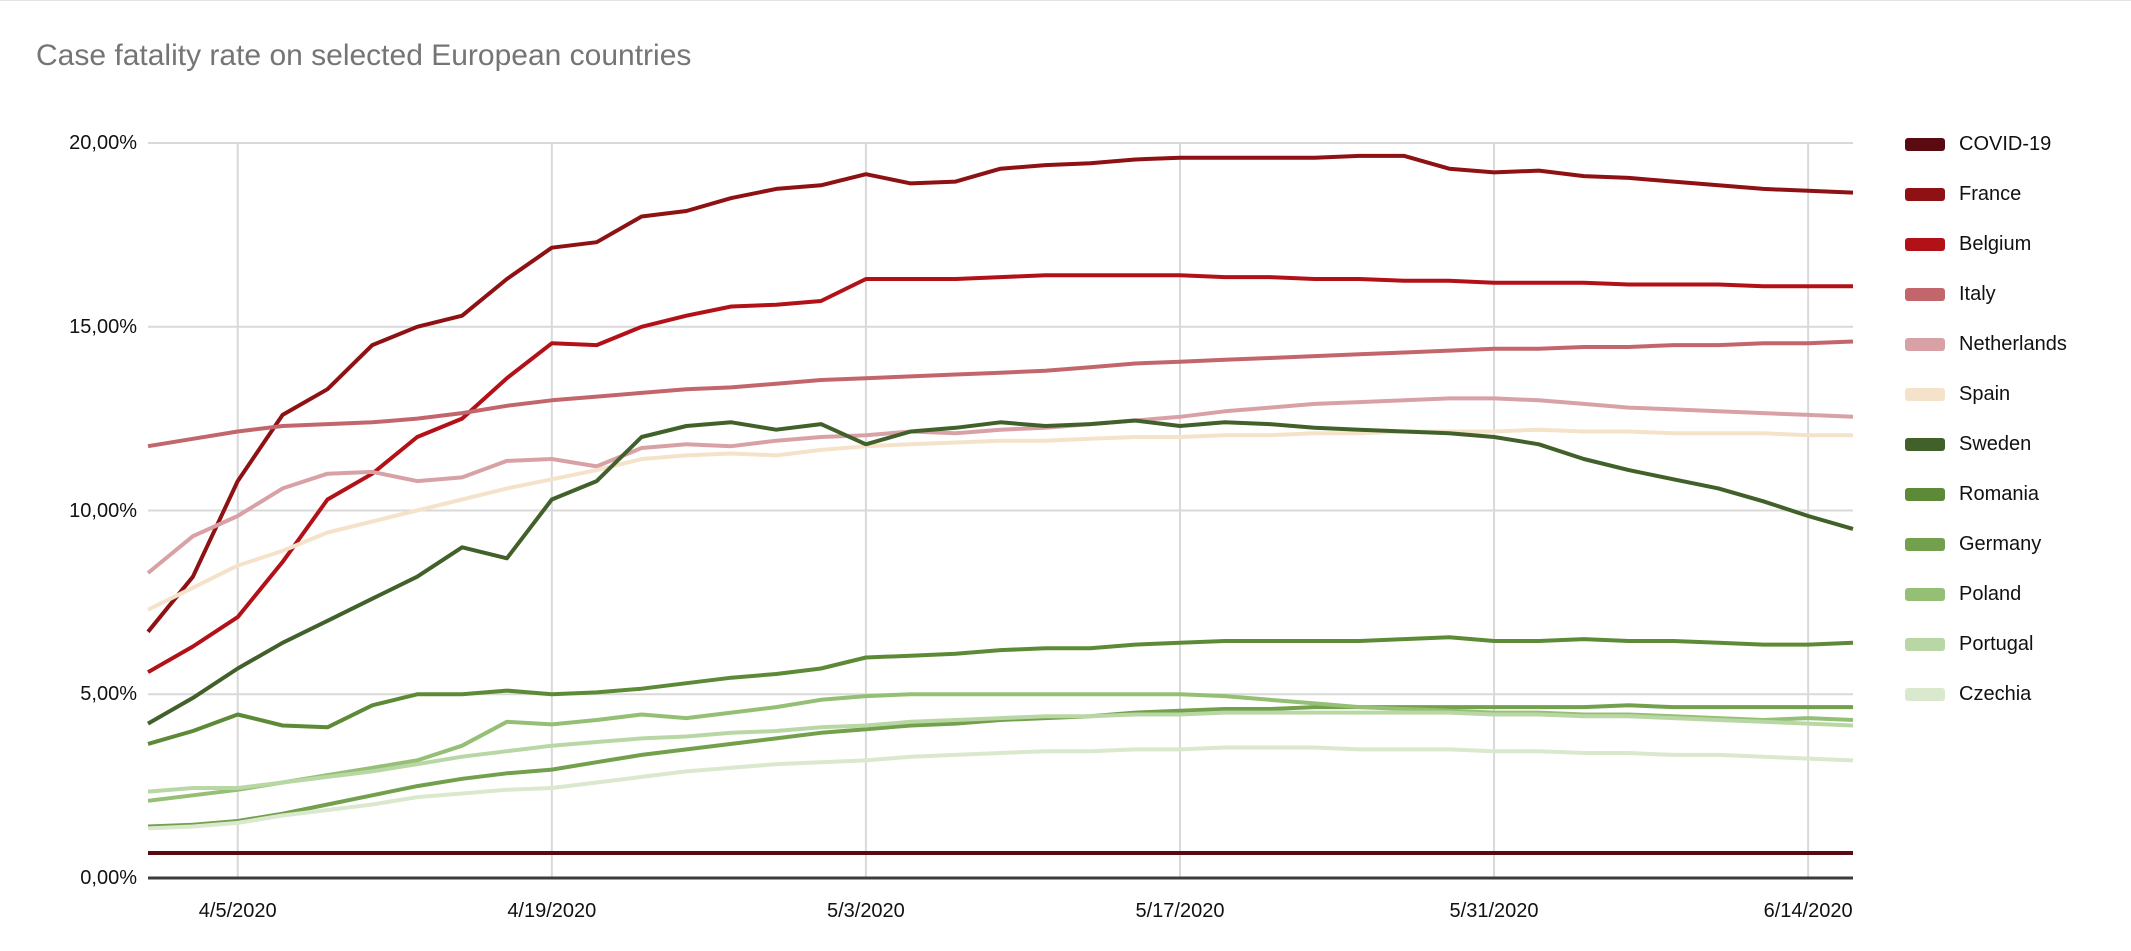 The height and width of the screenshot is (951, 2131). What do you see at coordinates (1925, 144) in the screenshot?
I see `legend-swatch-covid-19-icon` at bounding box center [1925, 144].